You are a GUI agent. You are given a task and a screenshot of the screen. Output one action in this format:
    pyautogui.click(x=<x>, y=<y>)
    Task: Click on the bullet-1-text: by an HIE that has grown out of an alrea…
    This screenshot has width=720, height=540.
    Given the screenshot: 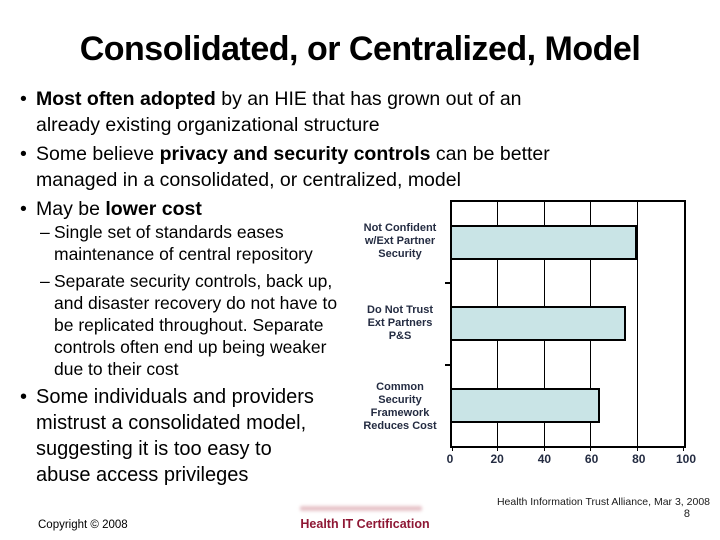 What is the action you would take?
    pyautogui.click(x=279, y=112)
    